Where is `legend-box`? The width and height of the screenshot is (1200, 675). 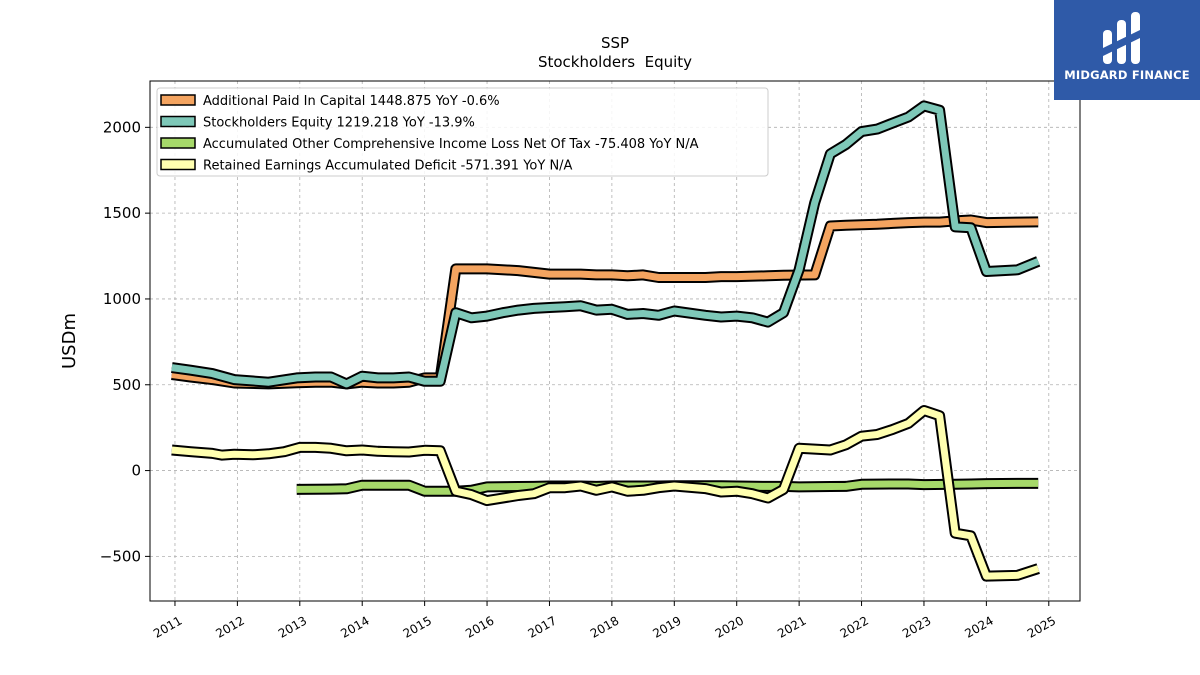
legend-box is located at coordinates (462, 132).